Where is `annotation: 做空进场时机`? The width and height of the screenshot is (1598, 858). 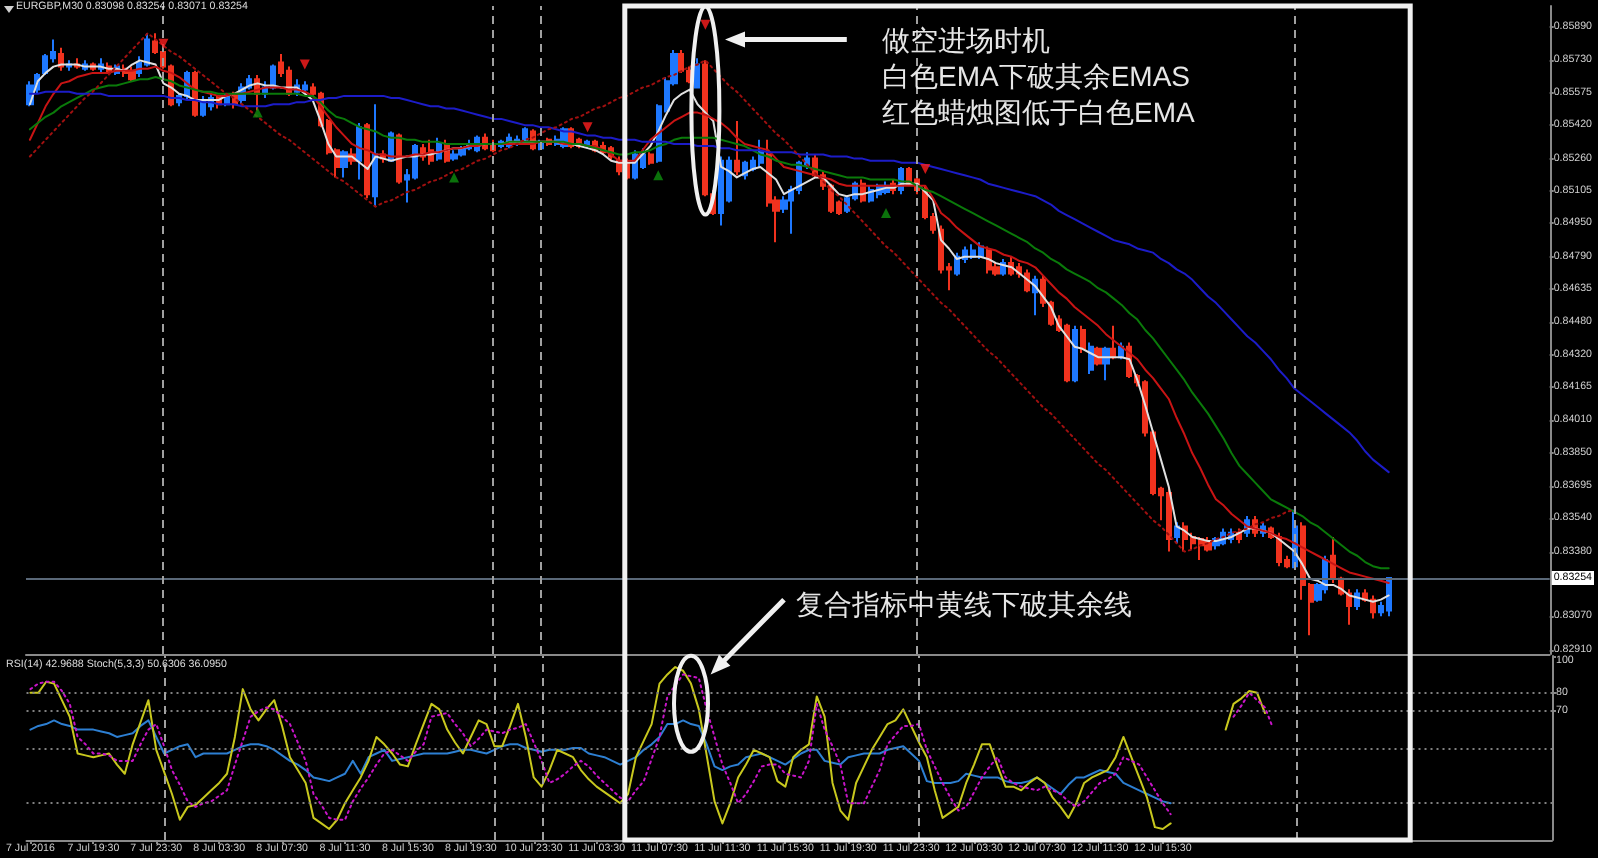 annotation: 做空进场时机 is located at coordinates (966, 40).